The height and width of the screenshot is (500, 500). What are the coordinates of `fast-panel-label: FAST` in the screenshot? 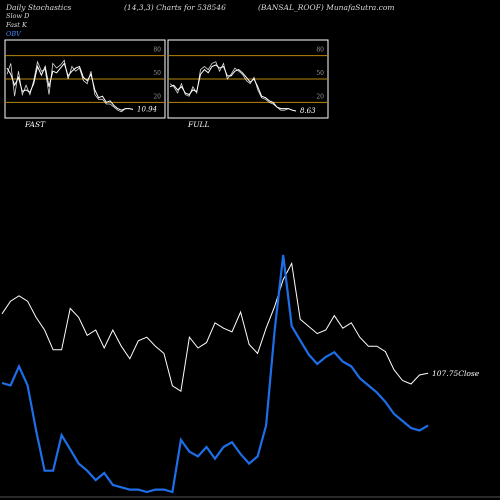 It's located at (35, 124).